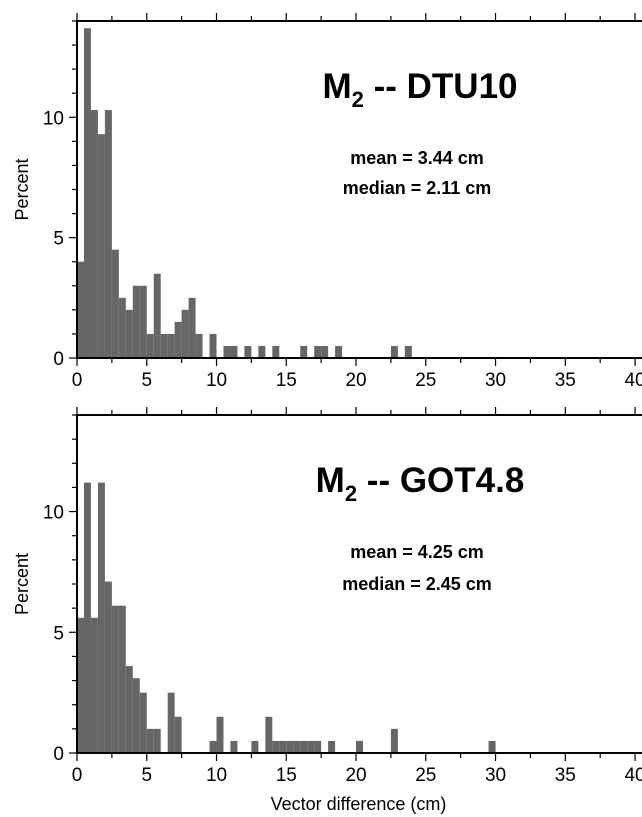 The width and height of the screenshot is (642, 817). I want to click on mean-label: mean = 4.25 cm, so click(417, 552).